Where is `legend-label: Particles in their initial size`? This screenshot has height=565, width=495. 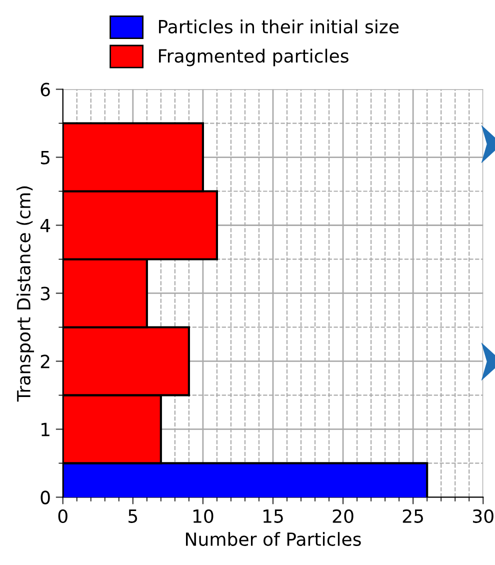
legend-label: Particles in their initial size is located at coordinates (279, 27).